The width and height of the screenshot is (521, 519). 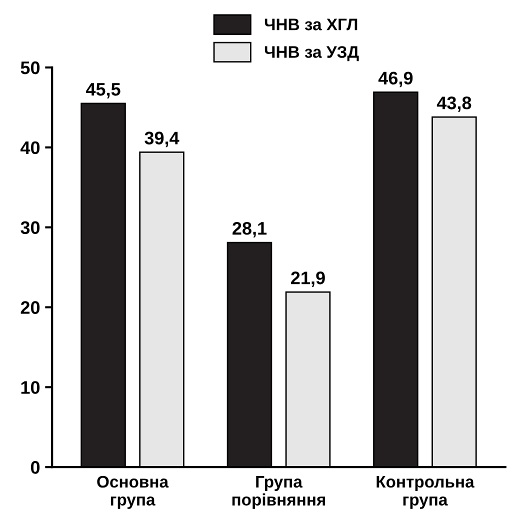 I want to click on data-label: 28,1, so click(x=249, y=230).